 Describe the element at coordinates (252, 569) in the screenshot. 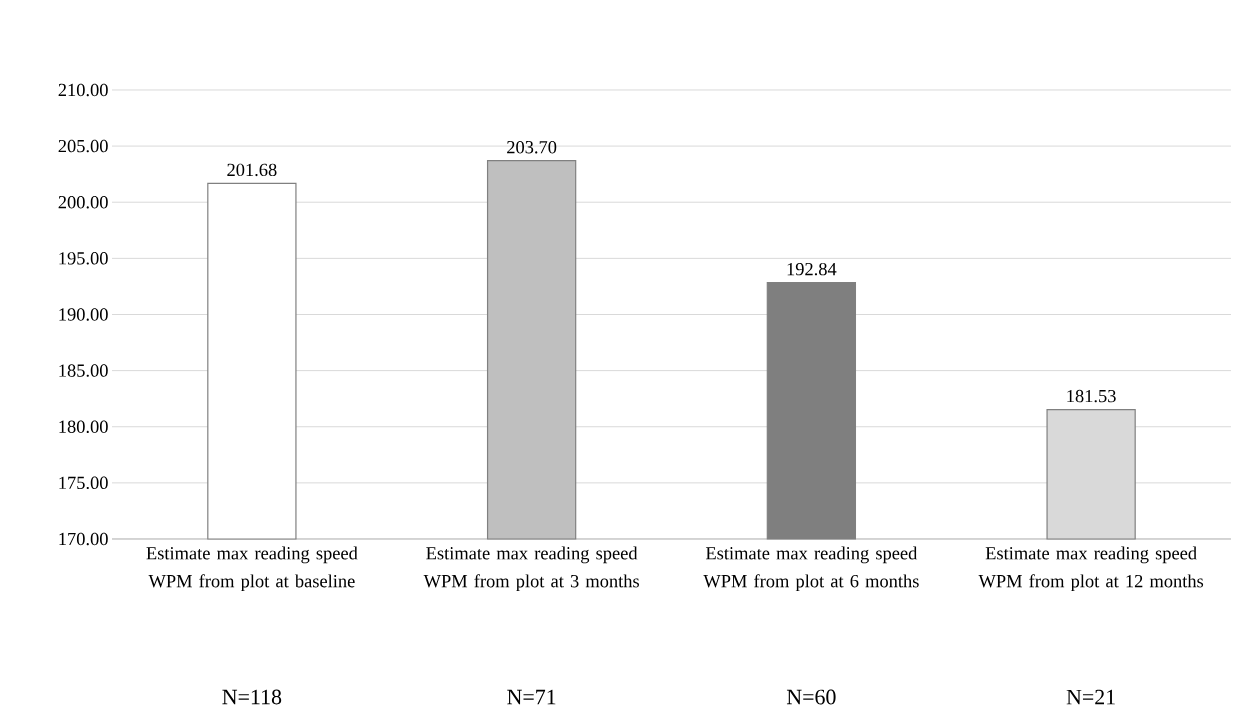

I see `x-tick-label: Estimate max reading speed WPM from plot at baseline` at that location.